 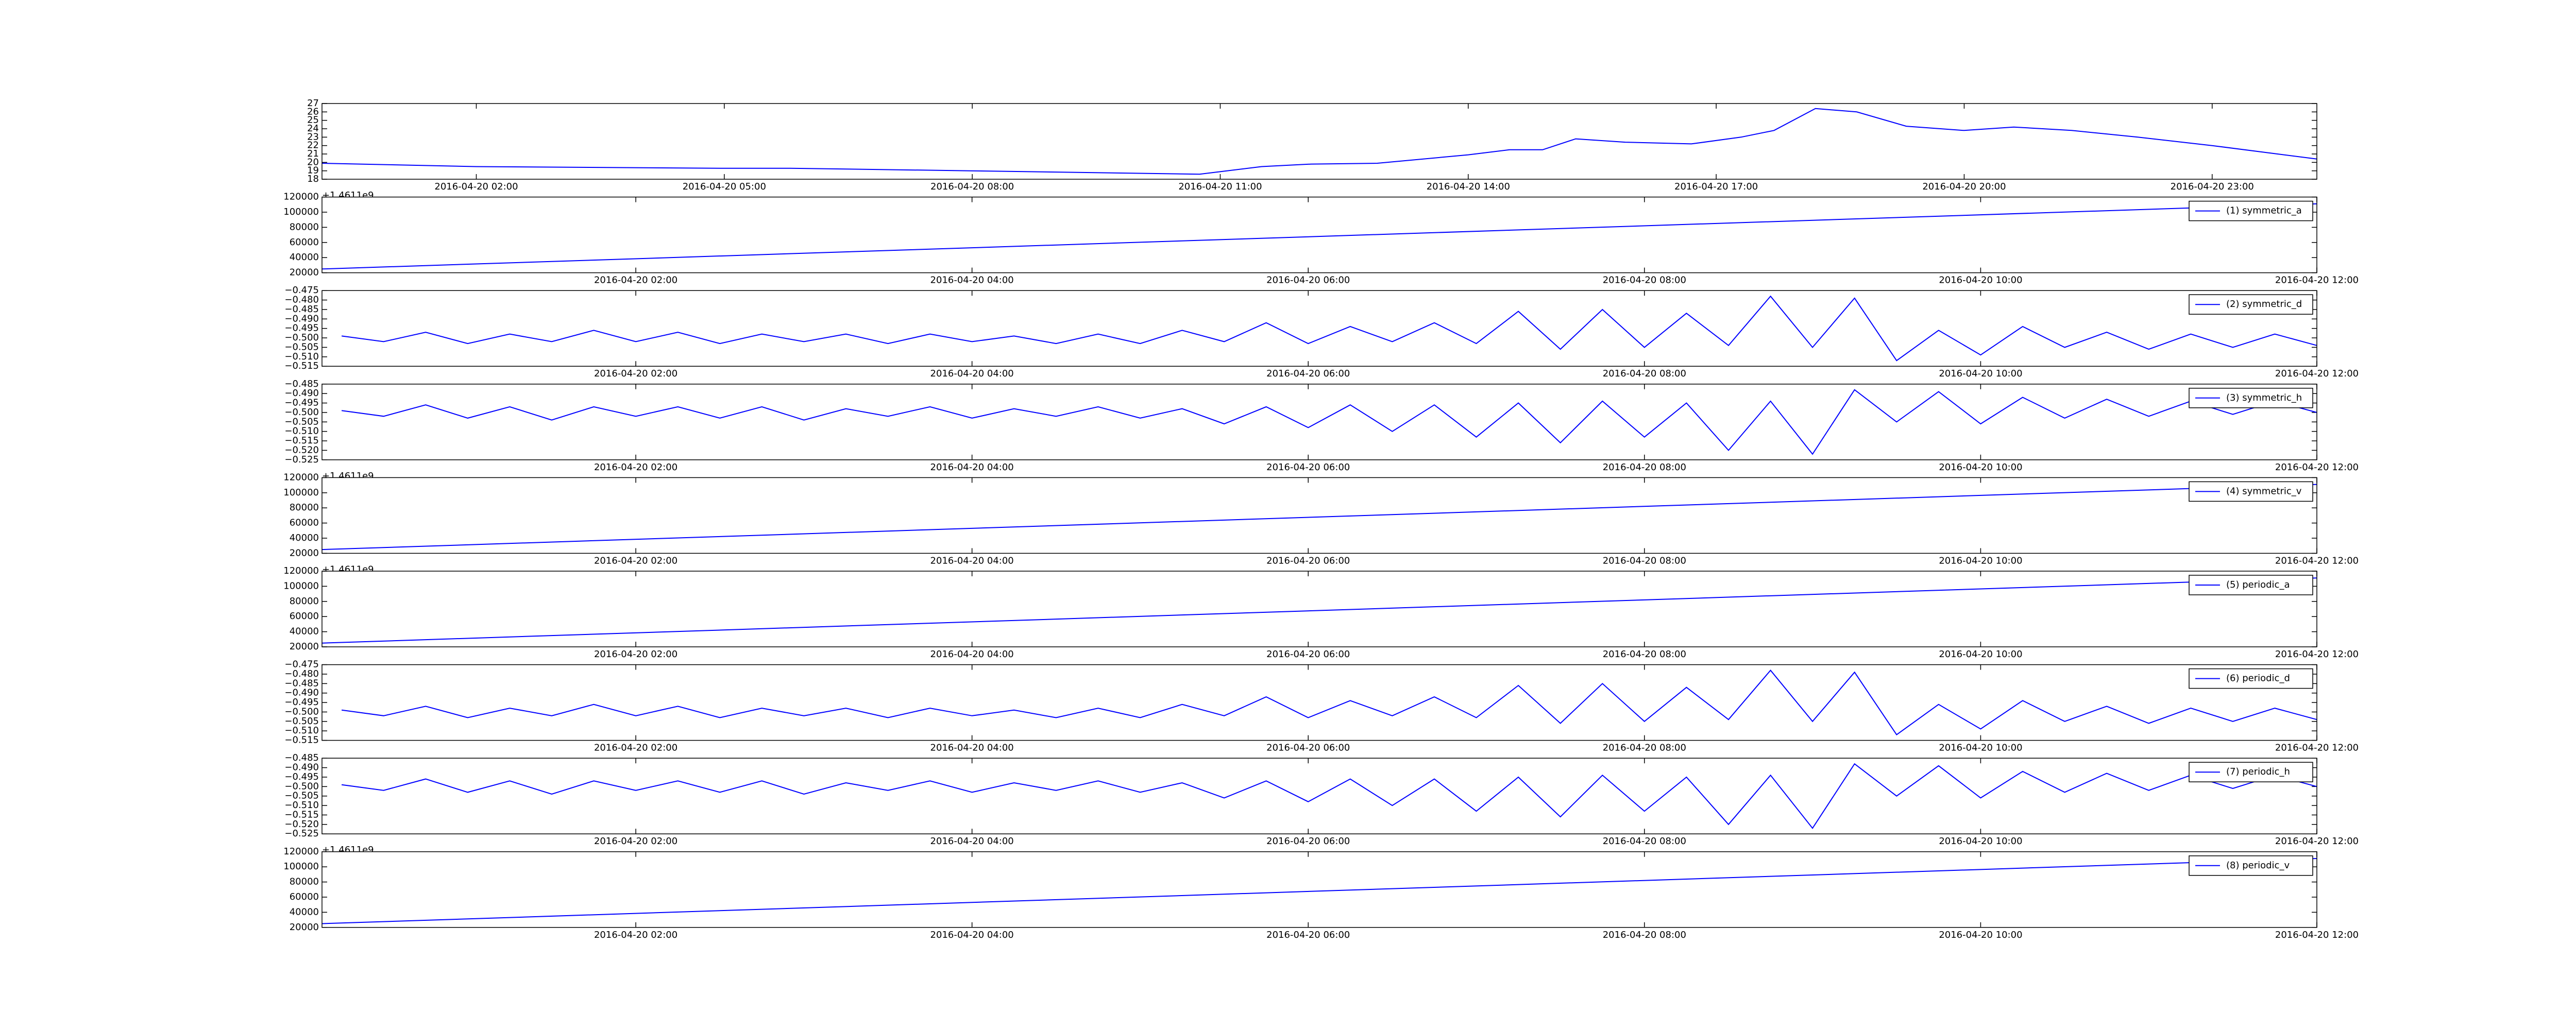 I want to click on y-tick-label: 24, so click(x=313, y=128).